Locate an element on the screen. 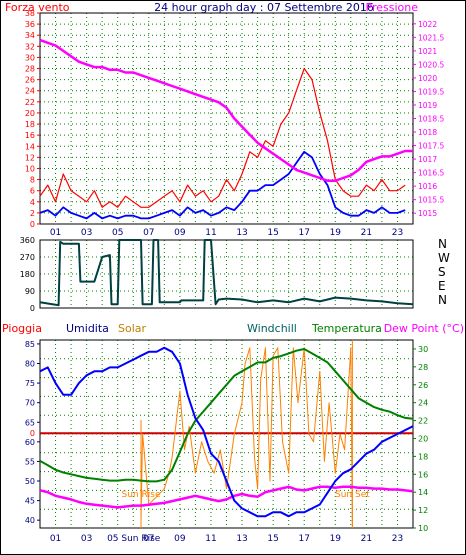 The width and height of the screenshot is (466, 555). p1-left-tick-label-5: 10 is located at coordinates (30, 168).